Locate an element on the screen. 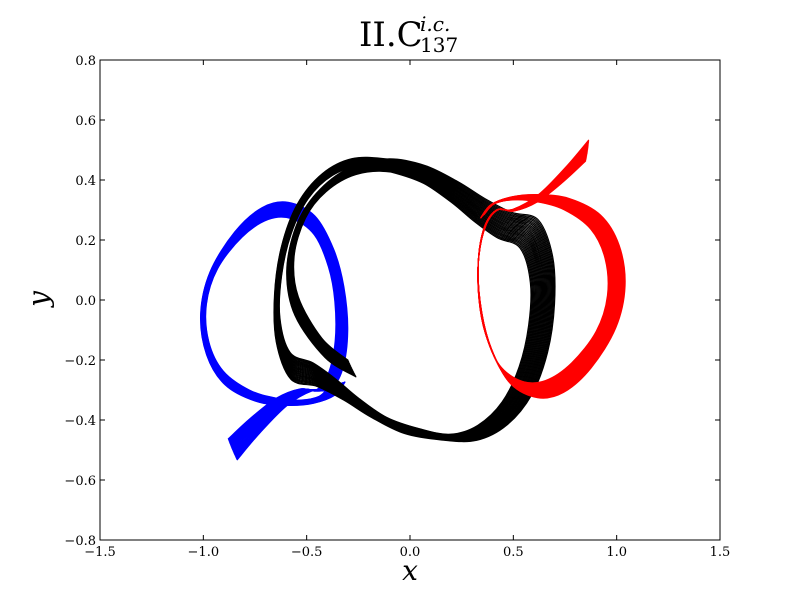 This screenshot has width=800, height=600. y-tick-label: 0.2 is located at coordinates (85, 241).